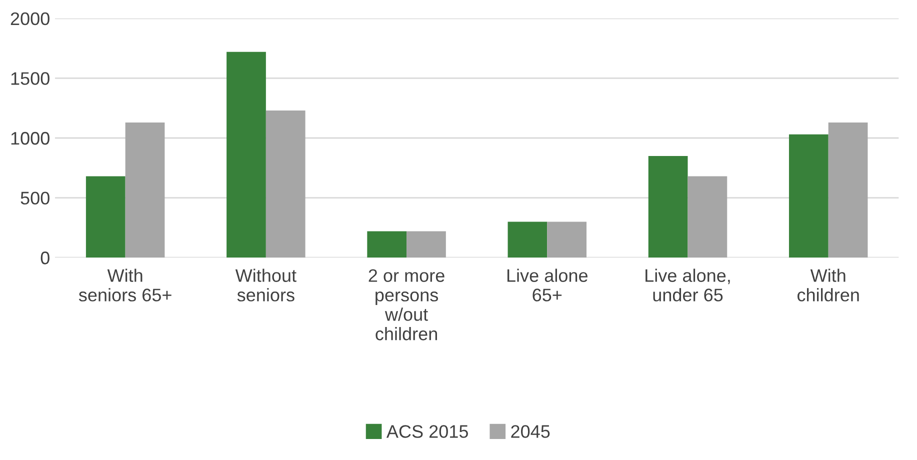 This screenshot has height=460, width=917. Describe the element at coordinates (30, 19) in the screenshot. I see `y-tick-label: 2000` at that location.